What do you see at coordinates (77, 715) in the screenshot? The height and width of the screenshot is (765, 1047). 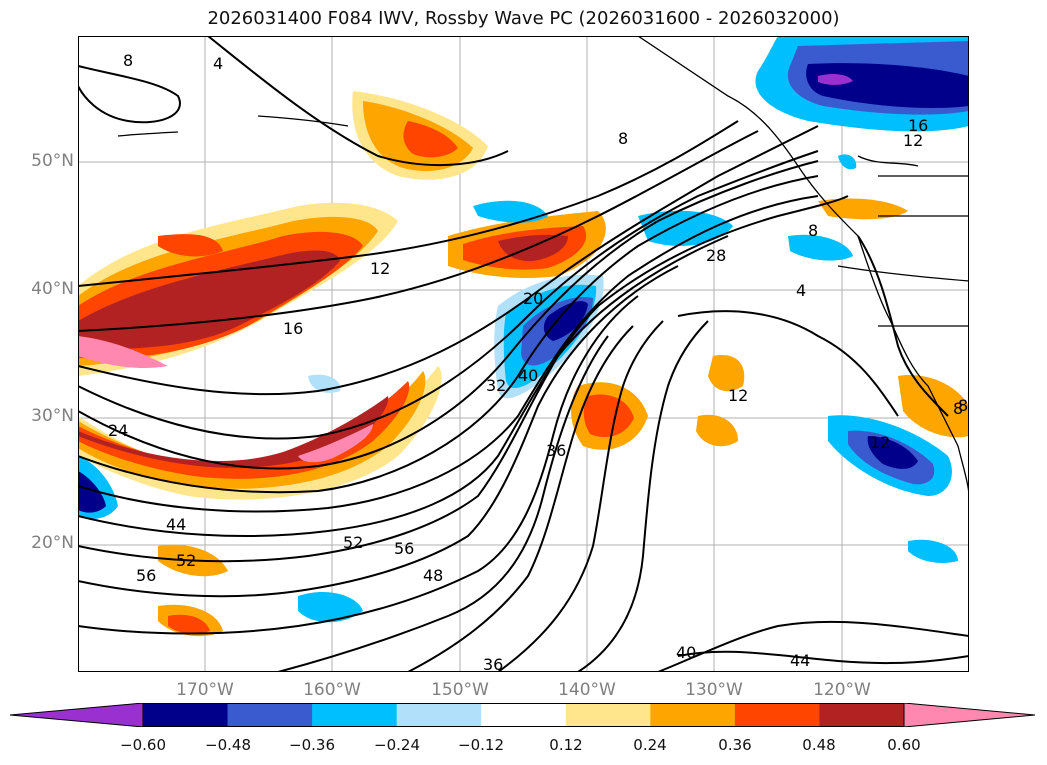 I see `colorbar-extend-low` at bounding box center [77, 715].